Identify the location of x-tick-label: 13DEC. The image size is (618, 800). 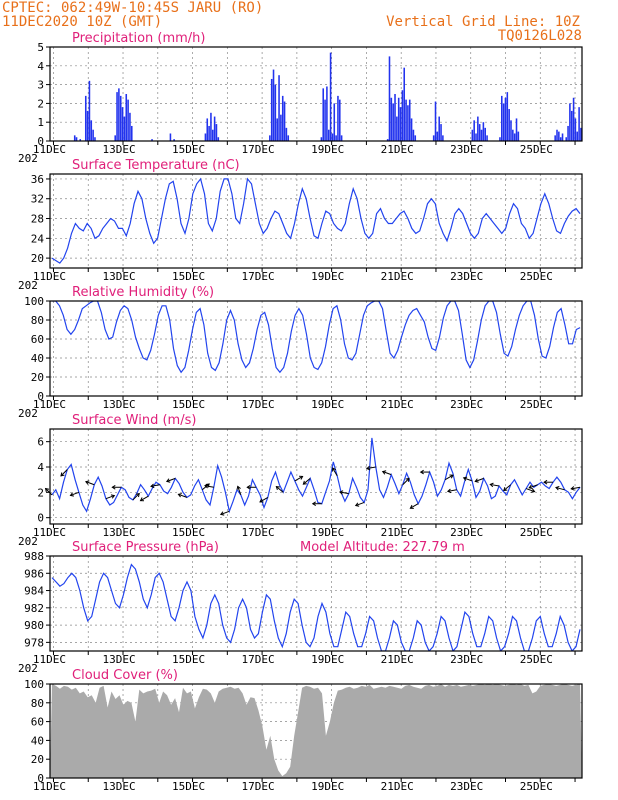
(118, 659).